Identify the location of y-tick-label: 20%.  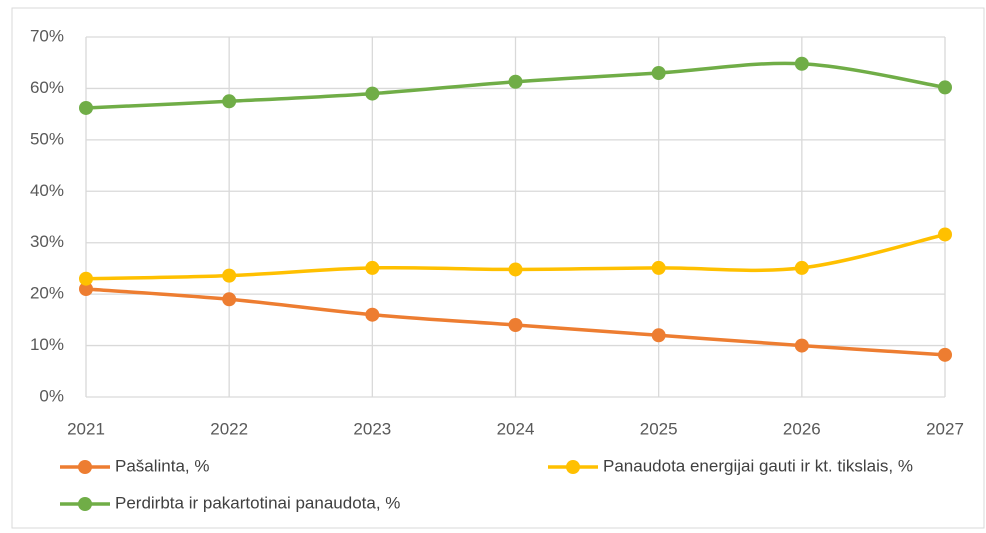
(47, 293).